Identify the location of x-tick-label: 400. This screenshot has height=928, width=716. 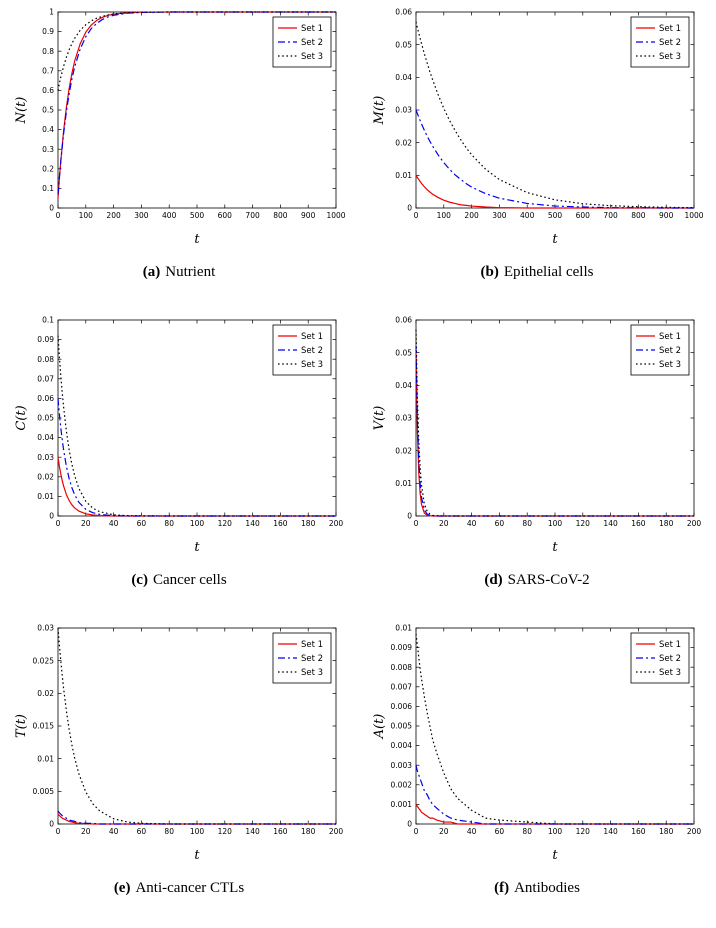
(527, 215).